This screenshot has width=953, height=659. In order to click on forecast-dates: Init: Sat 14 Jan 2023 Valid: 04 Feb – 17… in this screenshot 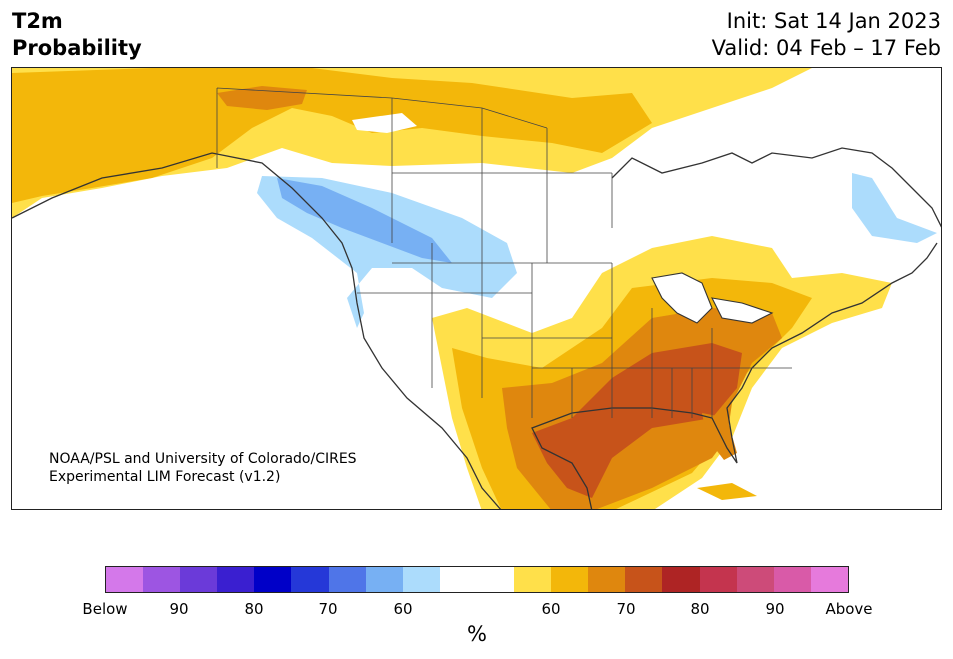, I will do `click(826, 35)`.